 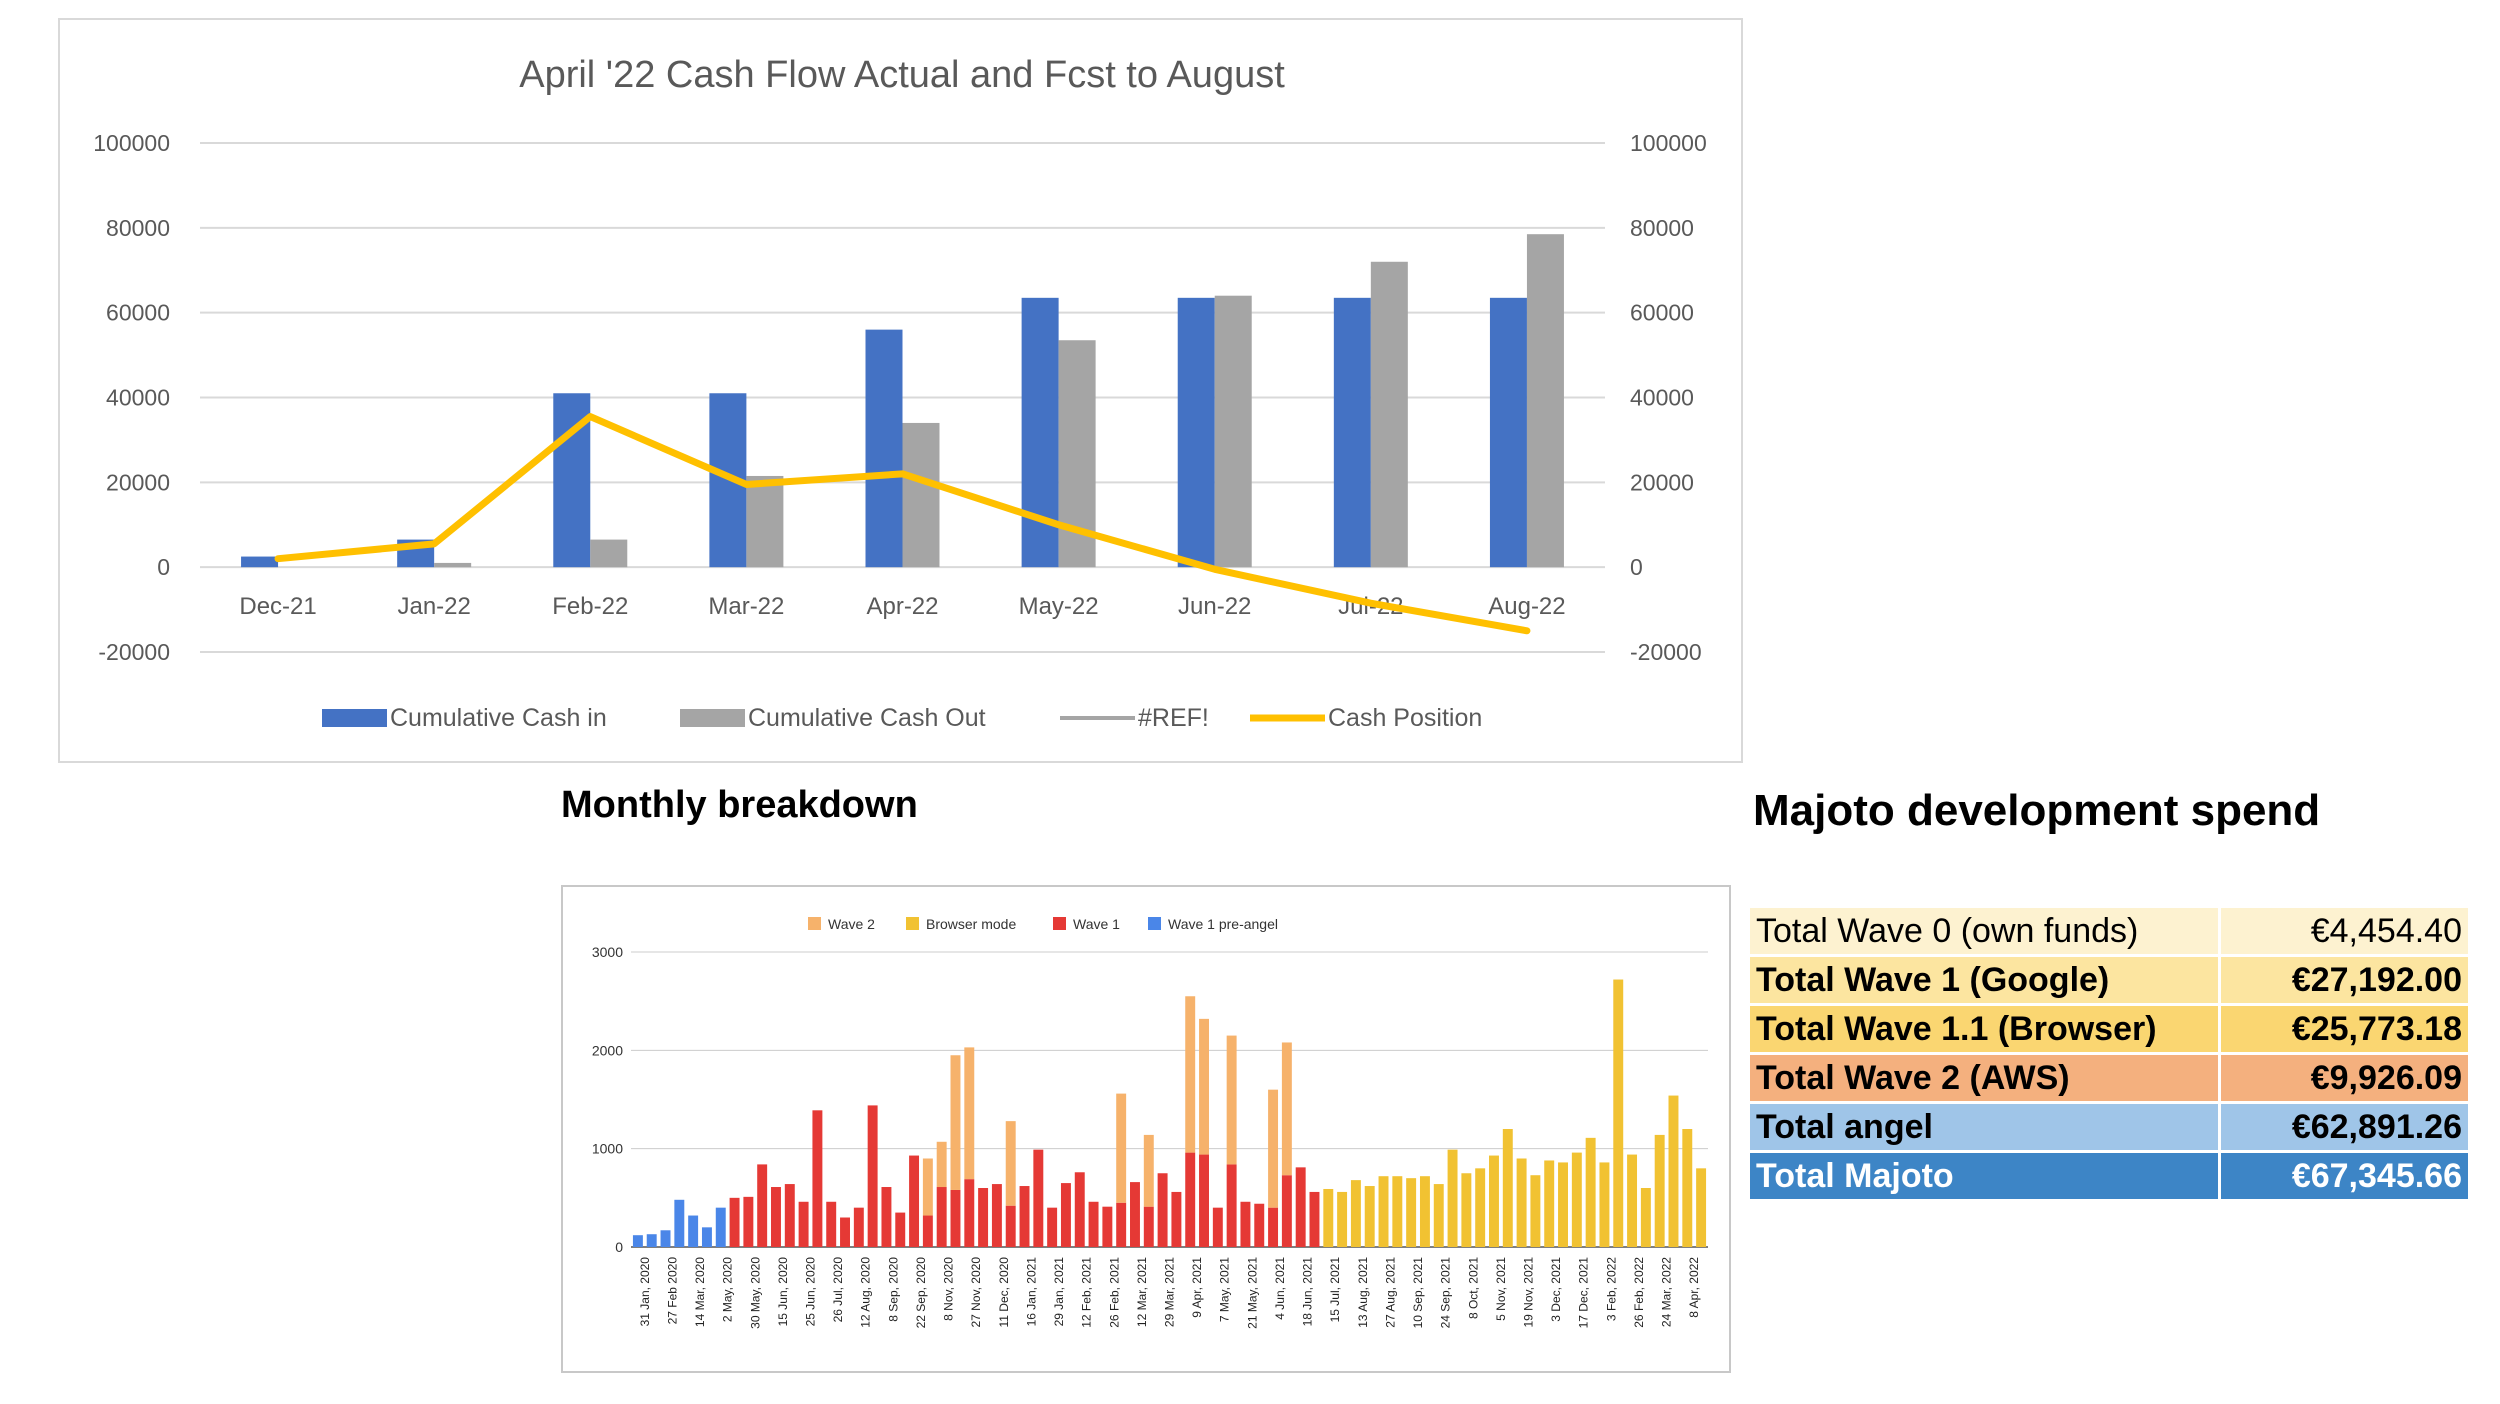 I want to click on x-tick-label: 8 Apr, 2022, so click(x=1694, y=1287).